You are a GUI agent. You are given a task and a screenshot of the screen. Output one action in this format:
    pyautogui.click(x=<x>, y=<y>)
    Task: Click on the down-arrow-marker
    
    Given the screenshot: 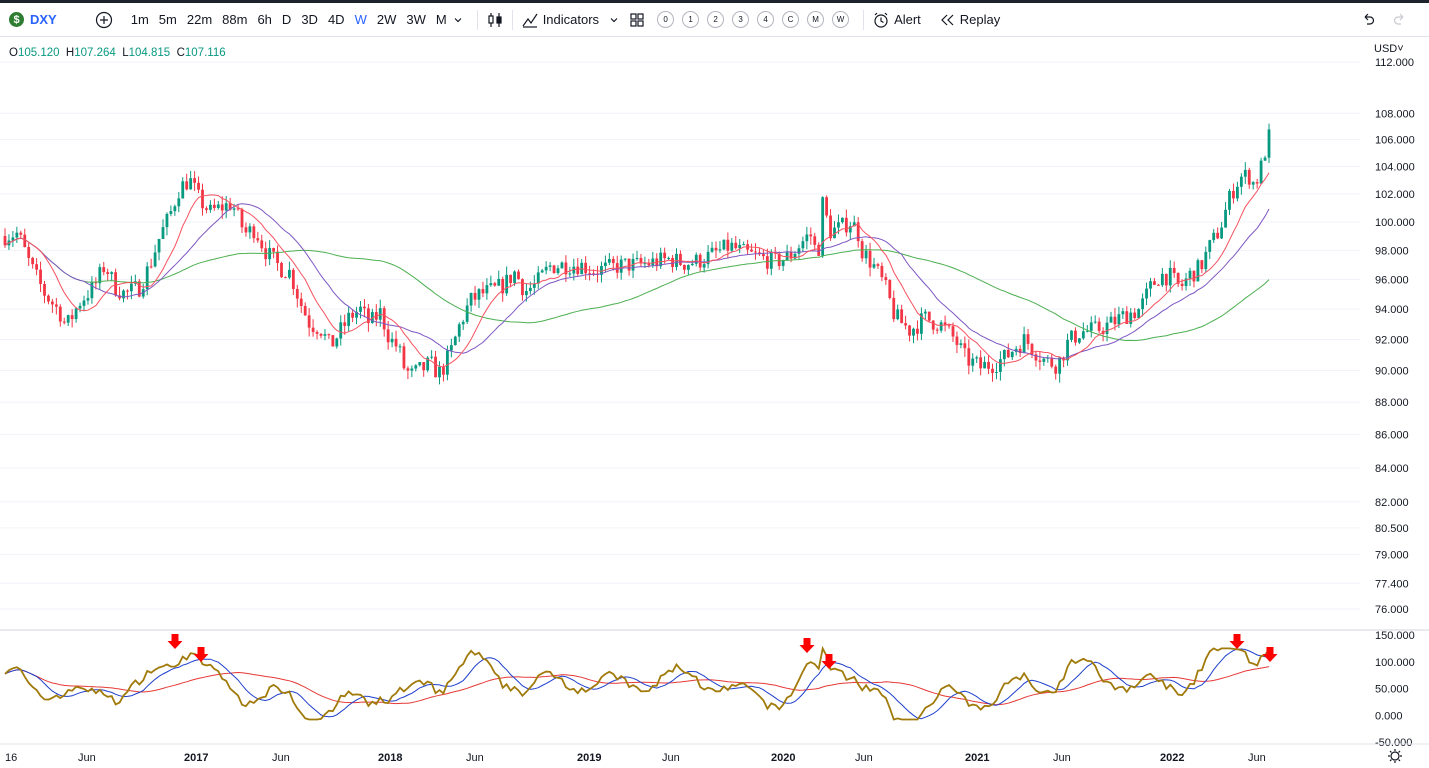 What is the action you would take?
    pyautogui.click(x=175, y=641)
    